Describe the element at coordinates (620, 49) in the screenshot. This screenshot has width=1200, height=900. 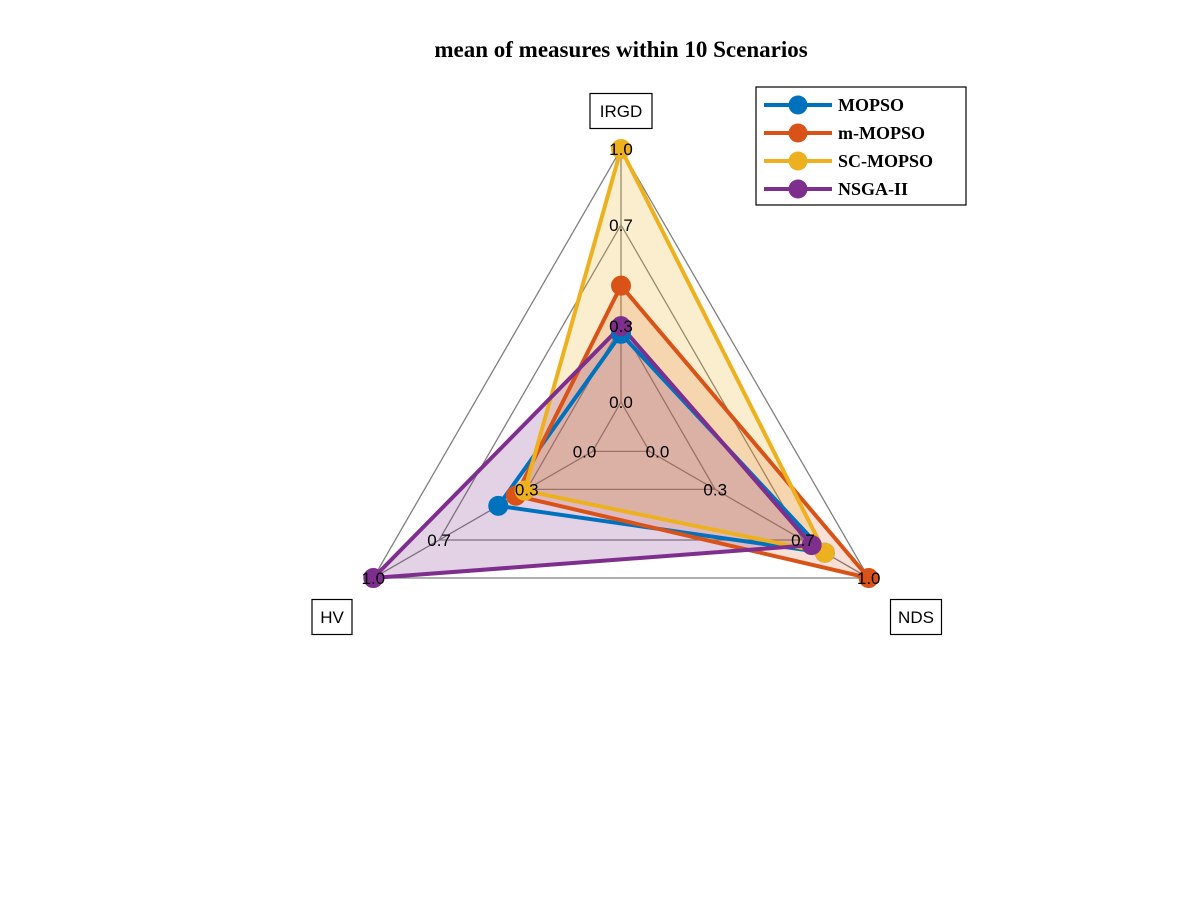
I see `chart-title: mean of measures within 10 Scenarios` at that location.